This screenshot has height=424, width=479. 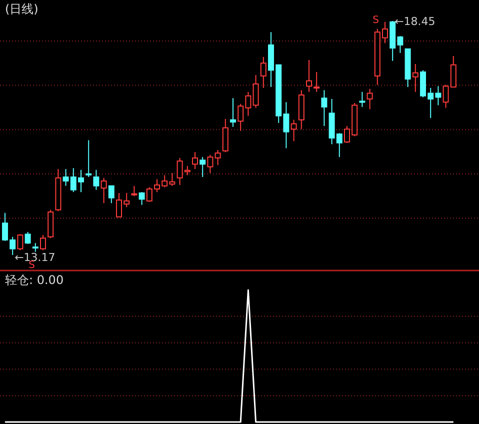 What do you see at coordinates (375, 20) in the screenshot?
I see `annotation: S` at bounding box center [375, 20].